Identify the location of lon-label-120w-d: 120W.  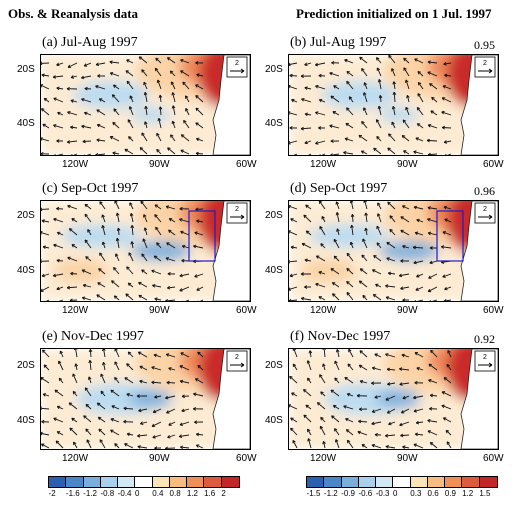
(323, 310).